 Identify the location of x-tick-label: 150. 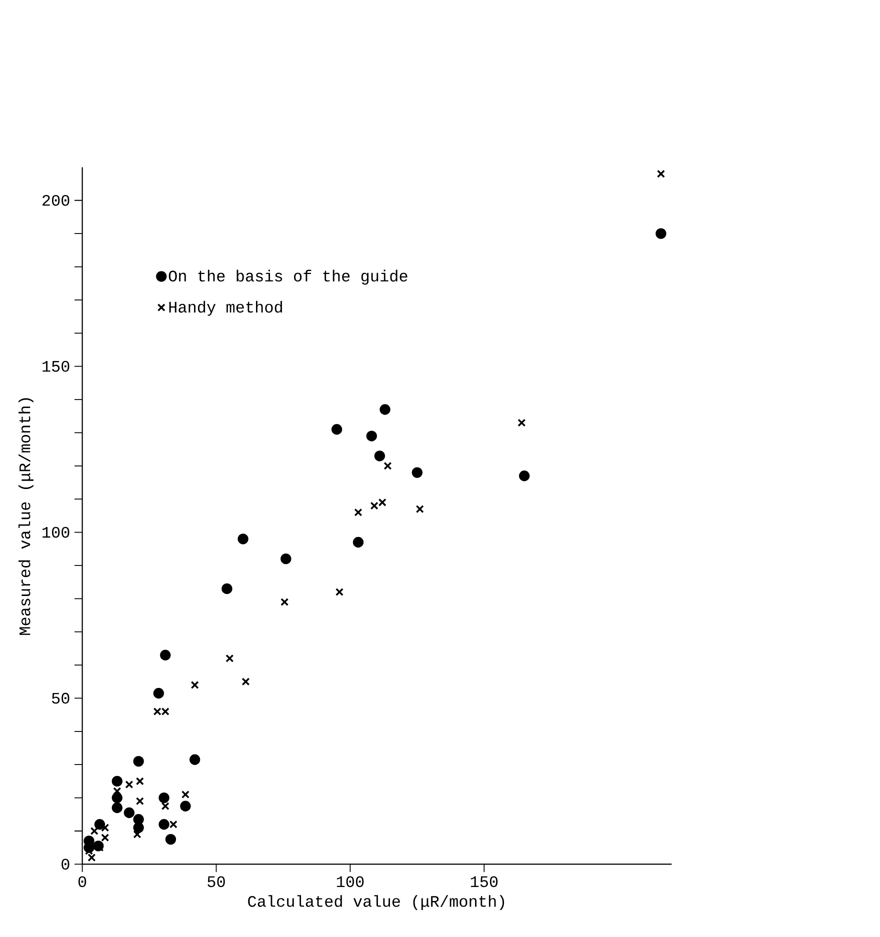
(484, 882).